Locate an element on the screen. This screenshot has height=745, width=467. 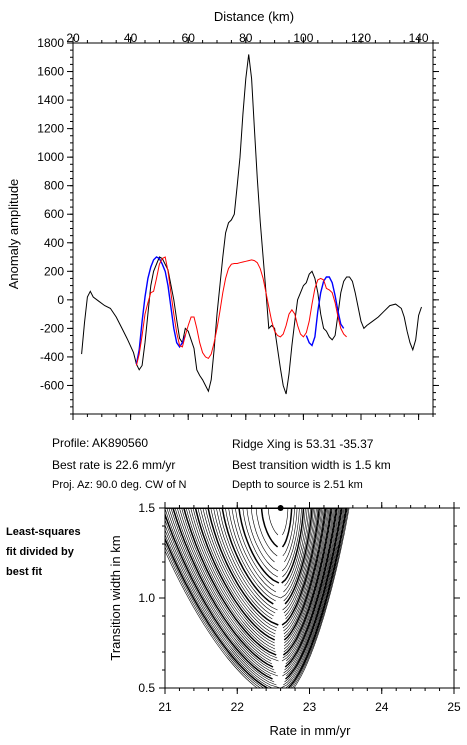
bottom-y-axis-title: Transition width in km is located at coordinates (115, 597).